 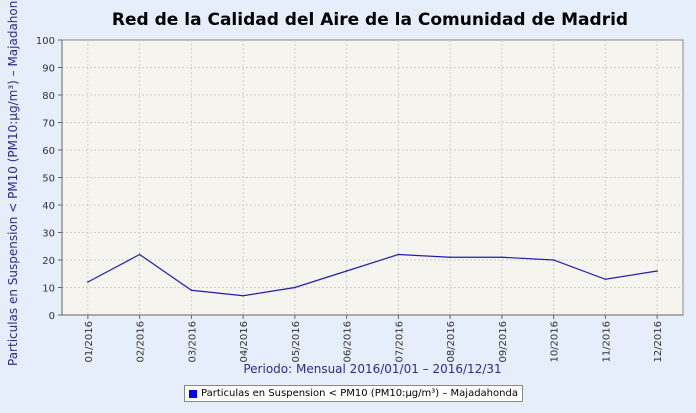 What do you see at coordinates (372, 275) in the screenshot?
I see `series-line` at bounding box center [372, 275].